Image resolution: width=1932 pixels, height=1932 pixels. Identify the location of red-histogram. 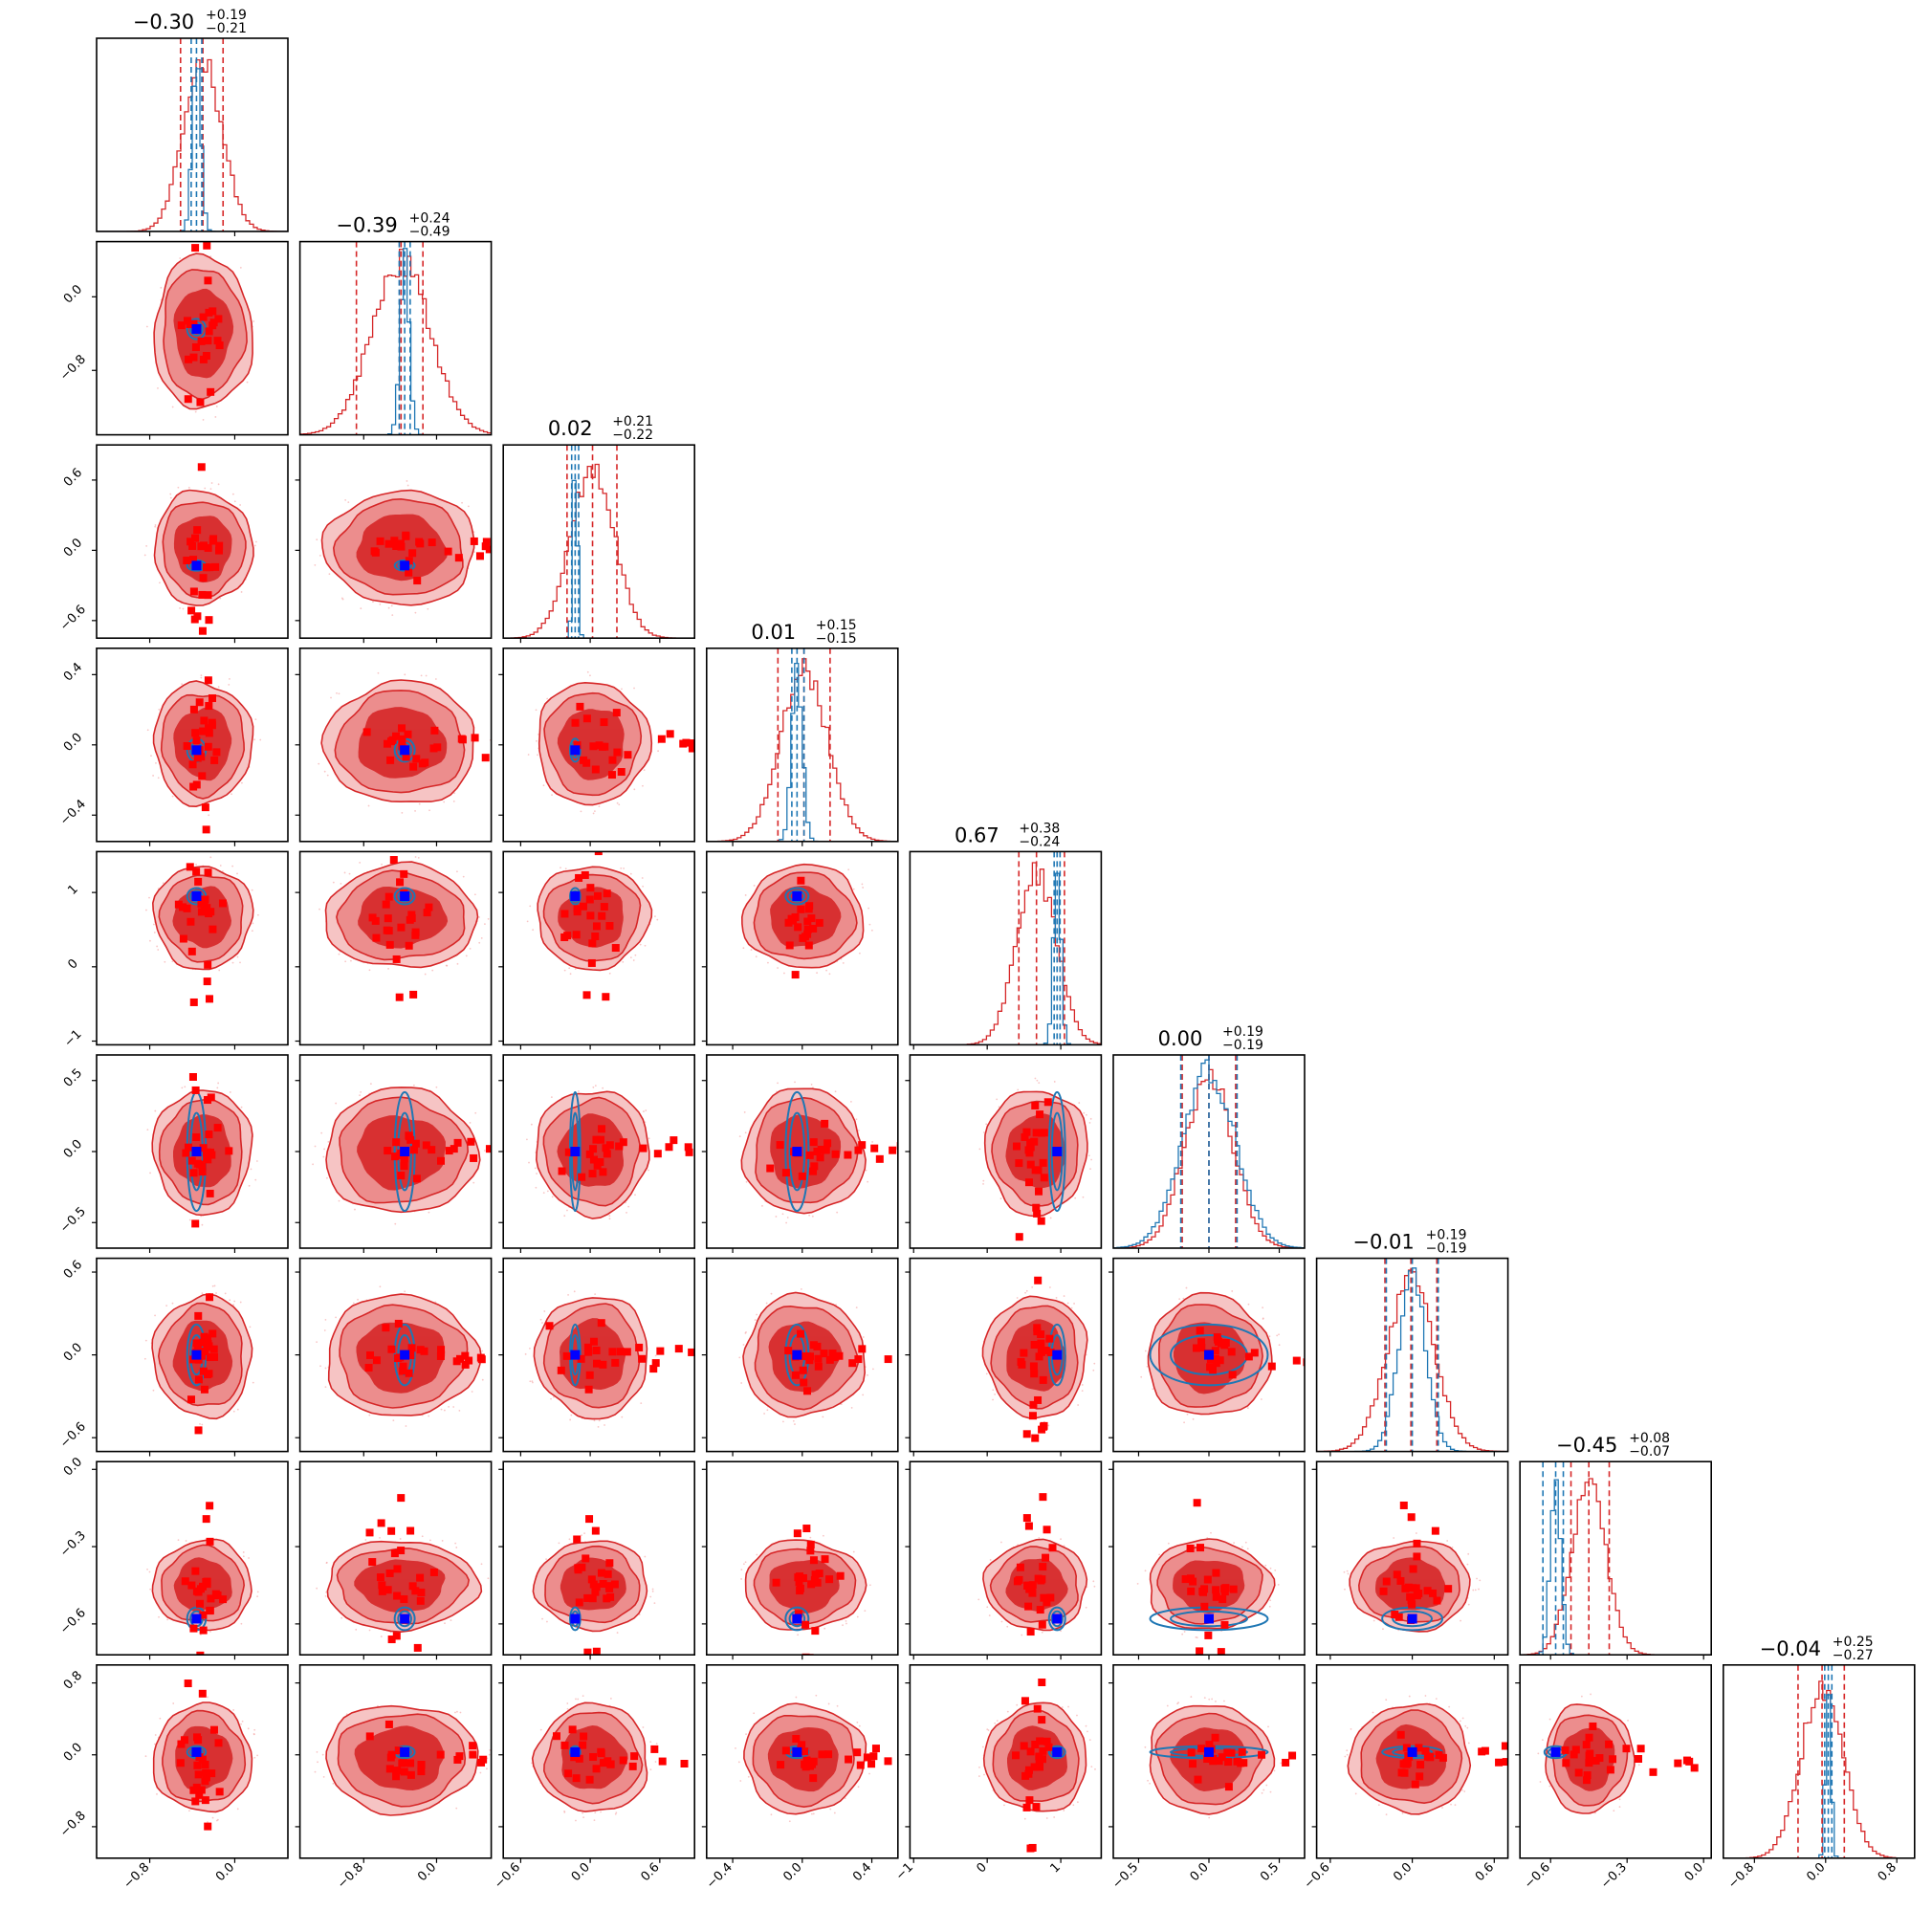
(802, 750).